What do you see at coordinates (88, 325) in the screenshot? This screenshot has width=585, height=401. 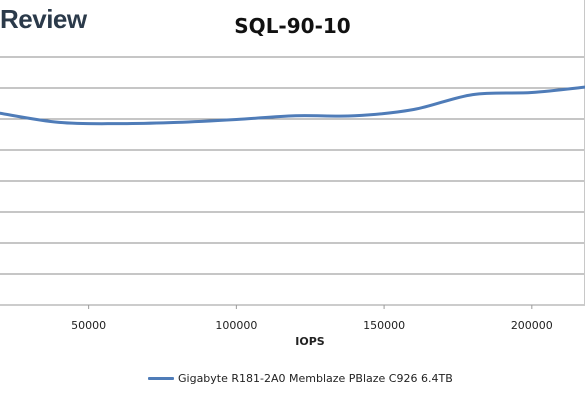 I see `x-tick-label: 50000` at bounding box center [88, 325].